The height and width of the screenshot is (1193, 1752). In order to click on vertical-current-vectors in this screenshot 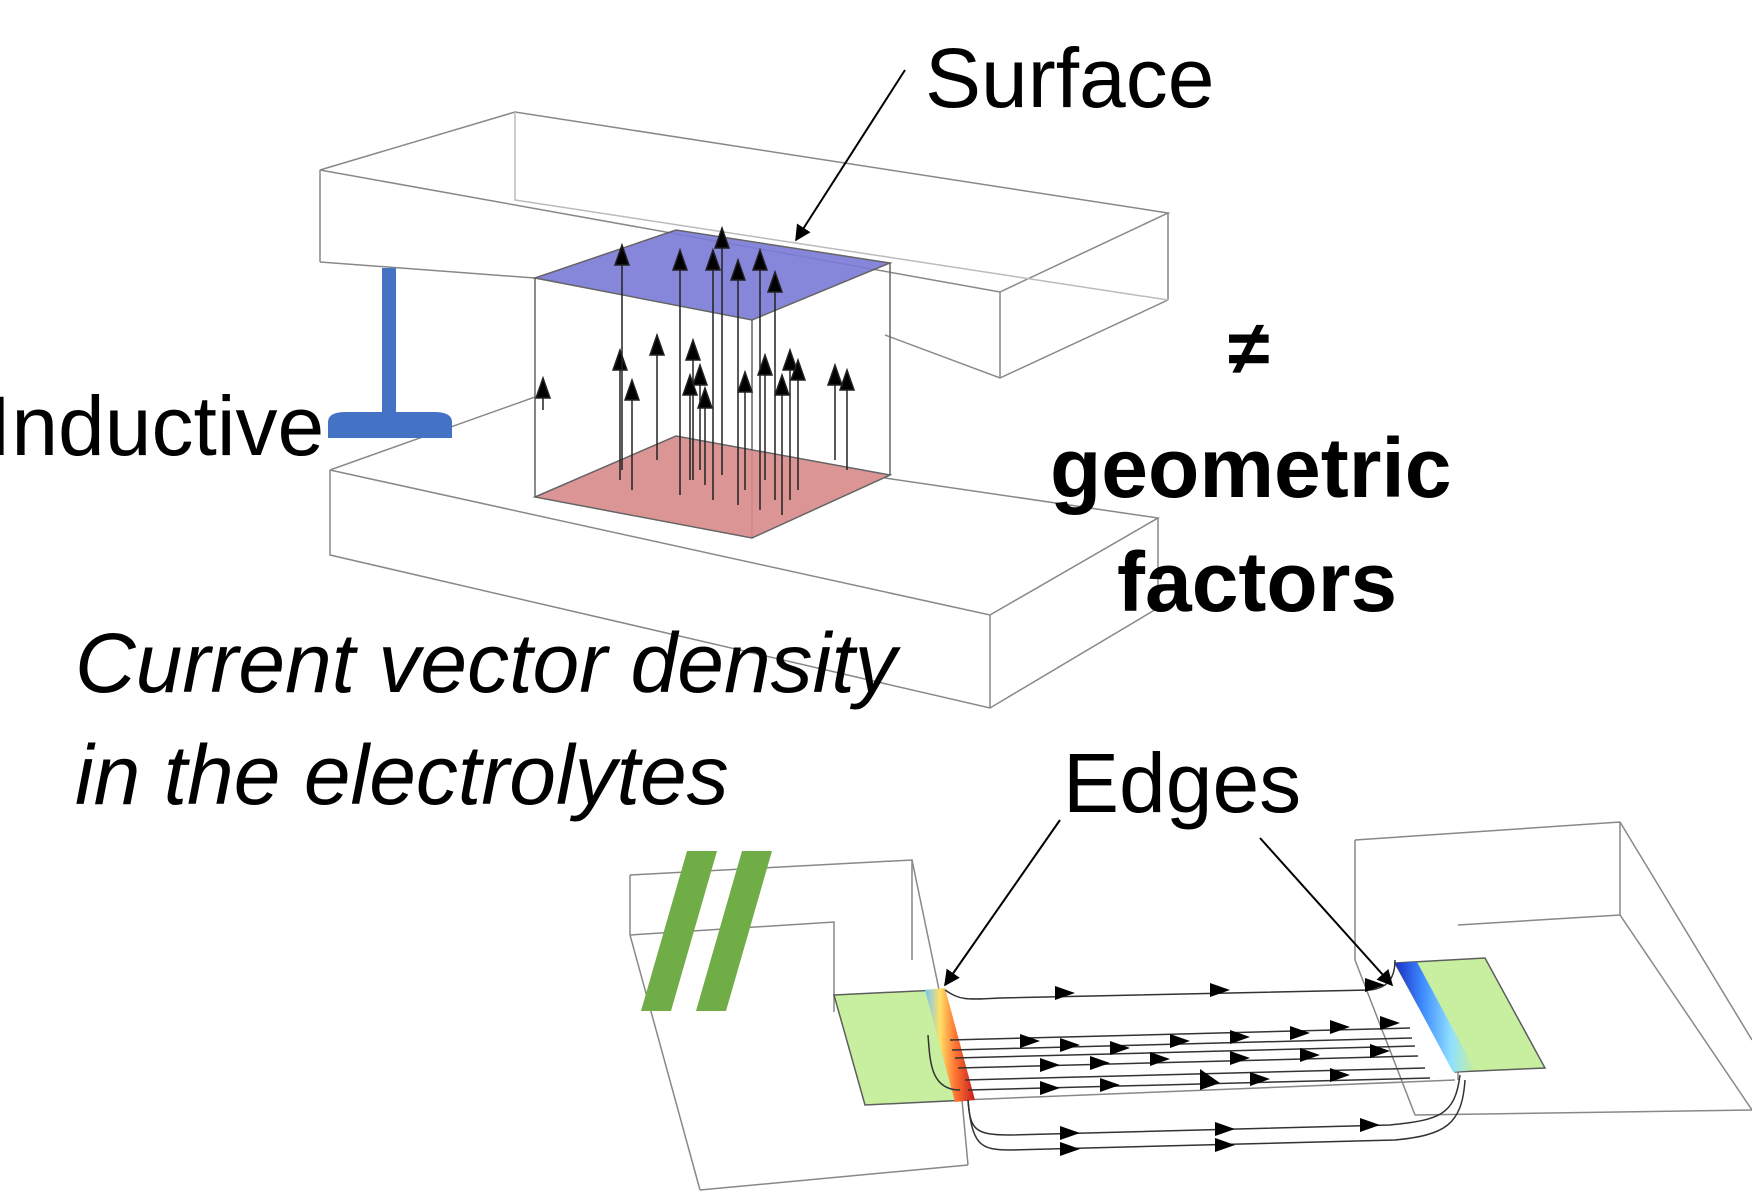, I will do `click(695, 370)`.